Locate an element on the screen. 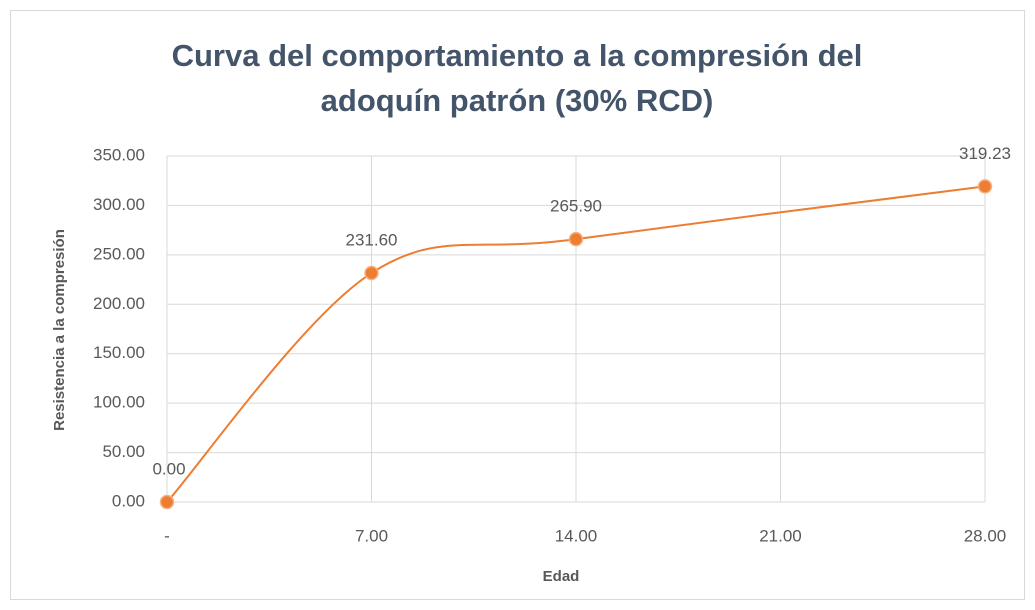 The image size is (1035, 610). y-tick-label: 100.00 is located at coordinates (119, 402).